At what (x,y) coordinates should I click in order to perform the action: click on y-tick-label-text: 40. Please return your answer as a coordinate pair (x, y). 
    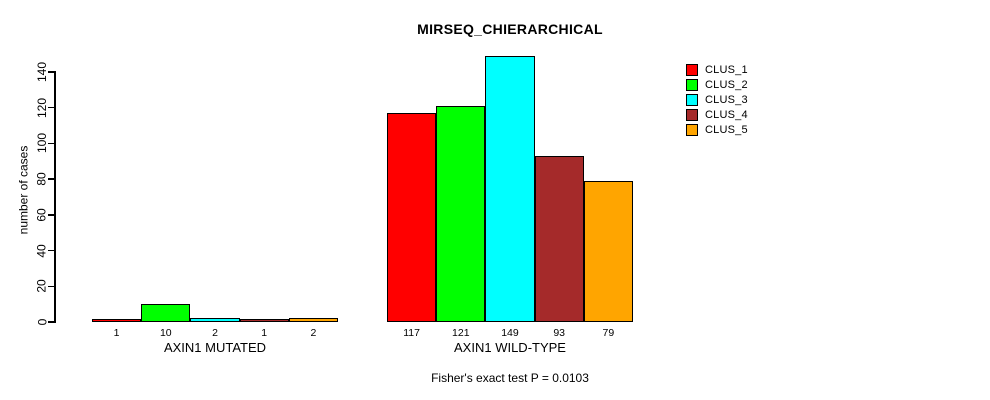
    Looking at the image, I should click on (41, 250).